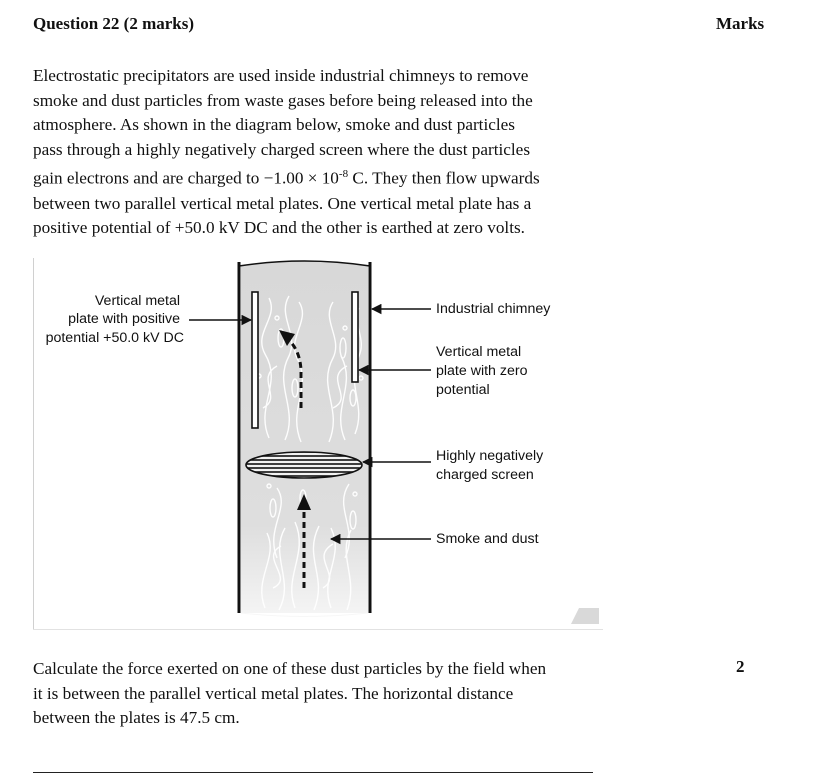  I want to click on charge-suffix: C. They then flow upwards, so click(444, 179).